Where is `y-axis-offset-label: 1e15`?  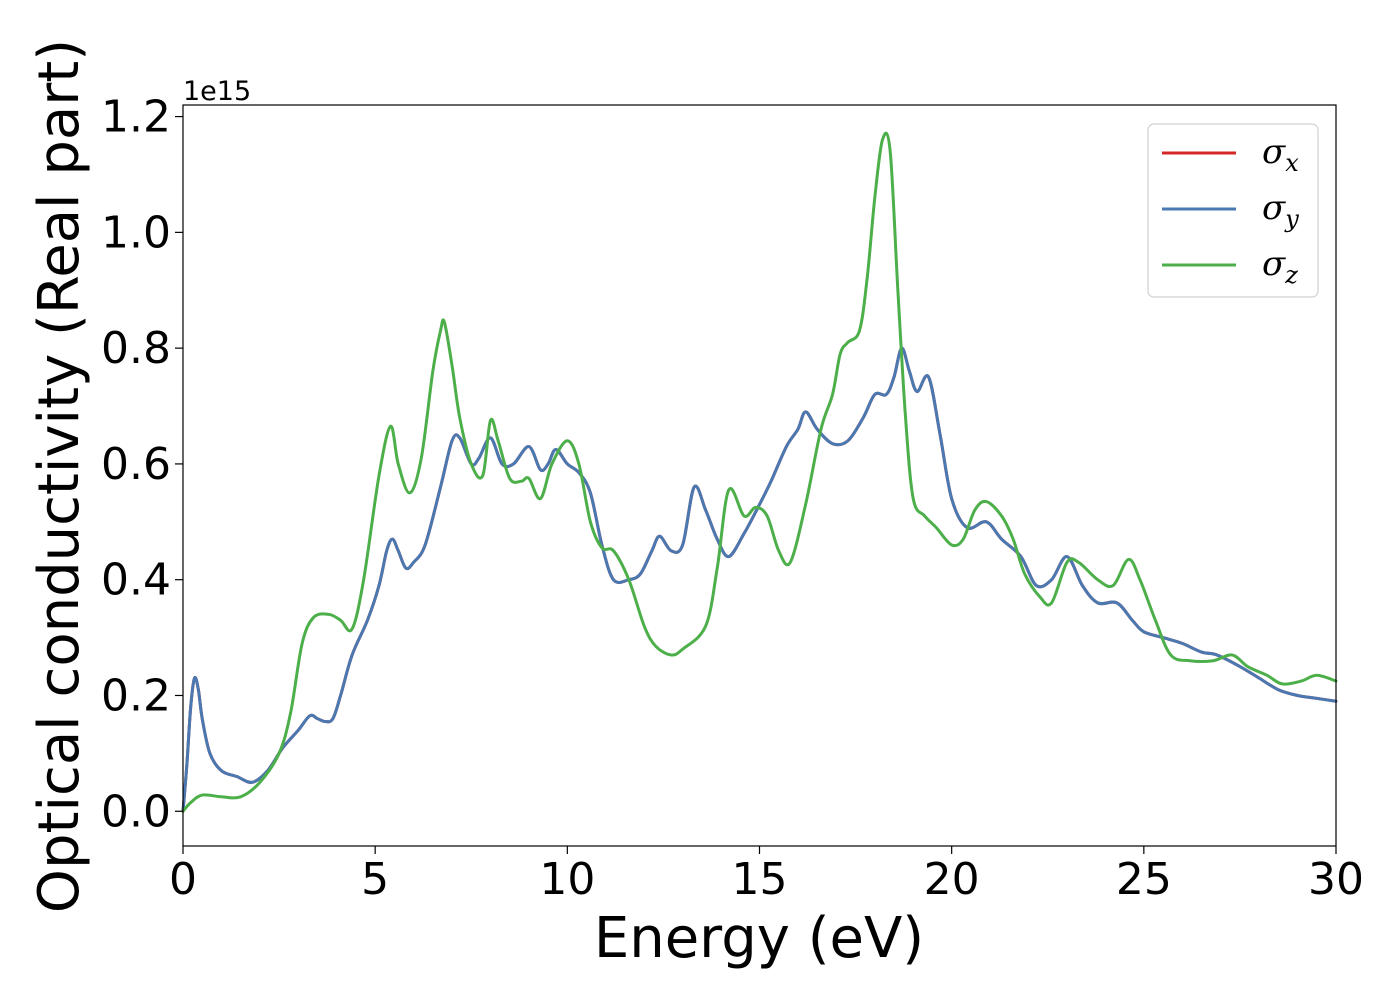
y-axis-offset-label: 1e15 is located at coordinates (217, 91).